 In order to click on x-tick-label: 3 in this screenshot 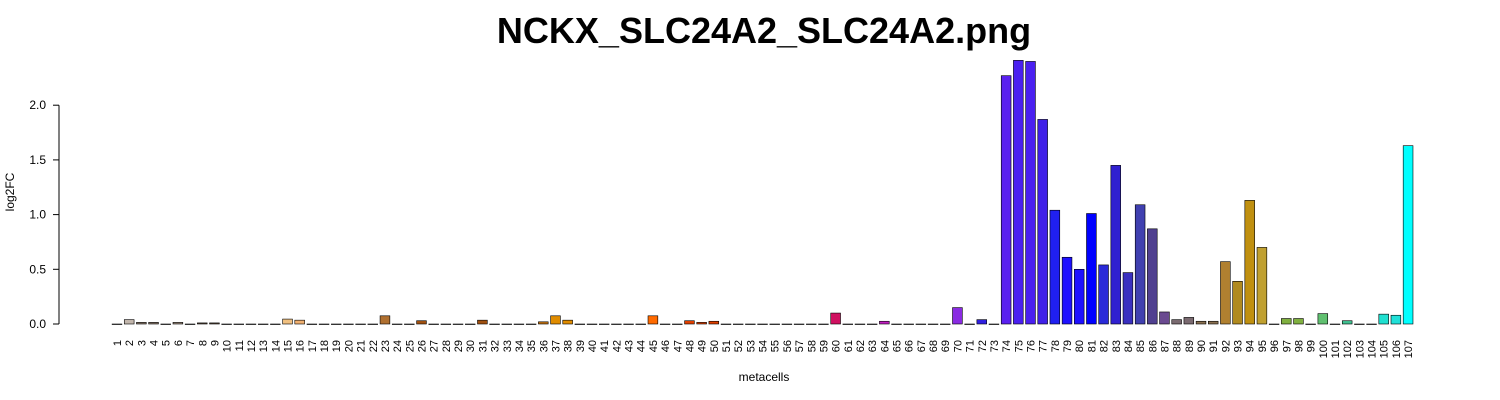, I will do `click(142, 343)`.